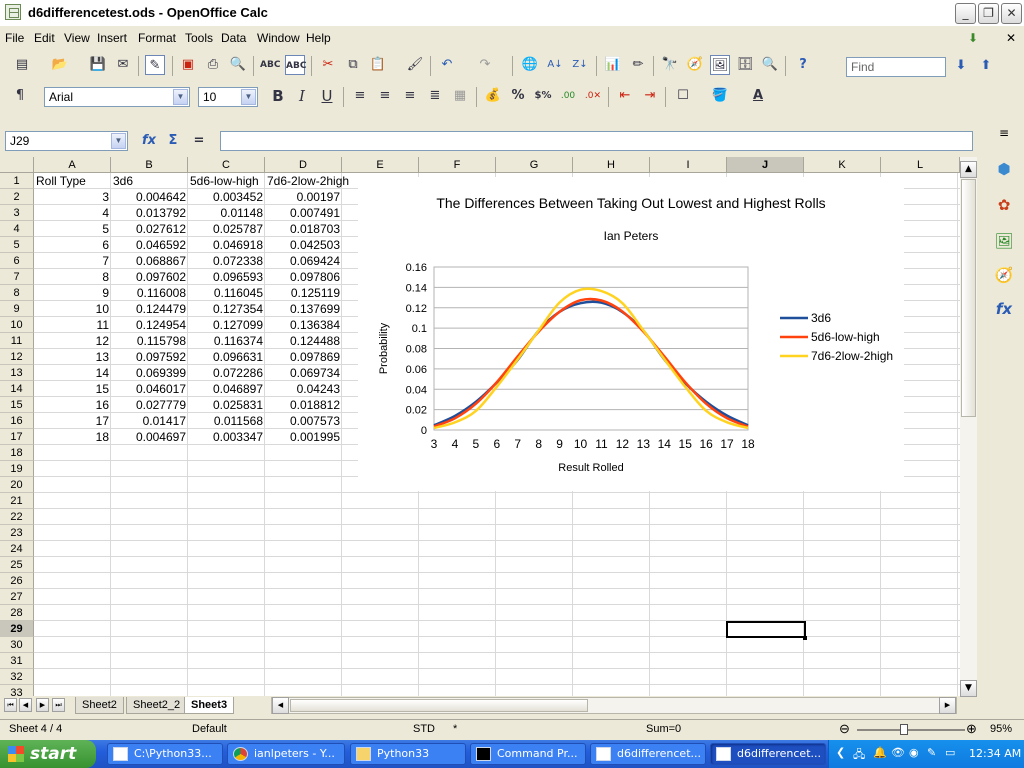 The image size is (1024, 768). Describe the element at coordinates (613, 64) in the screenshot. I see `insert-chart-icon: 📊` at that location.